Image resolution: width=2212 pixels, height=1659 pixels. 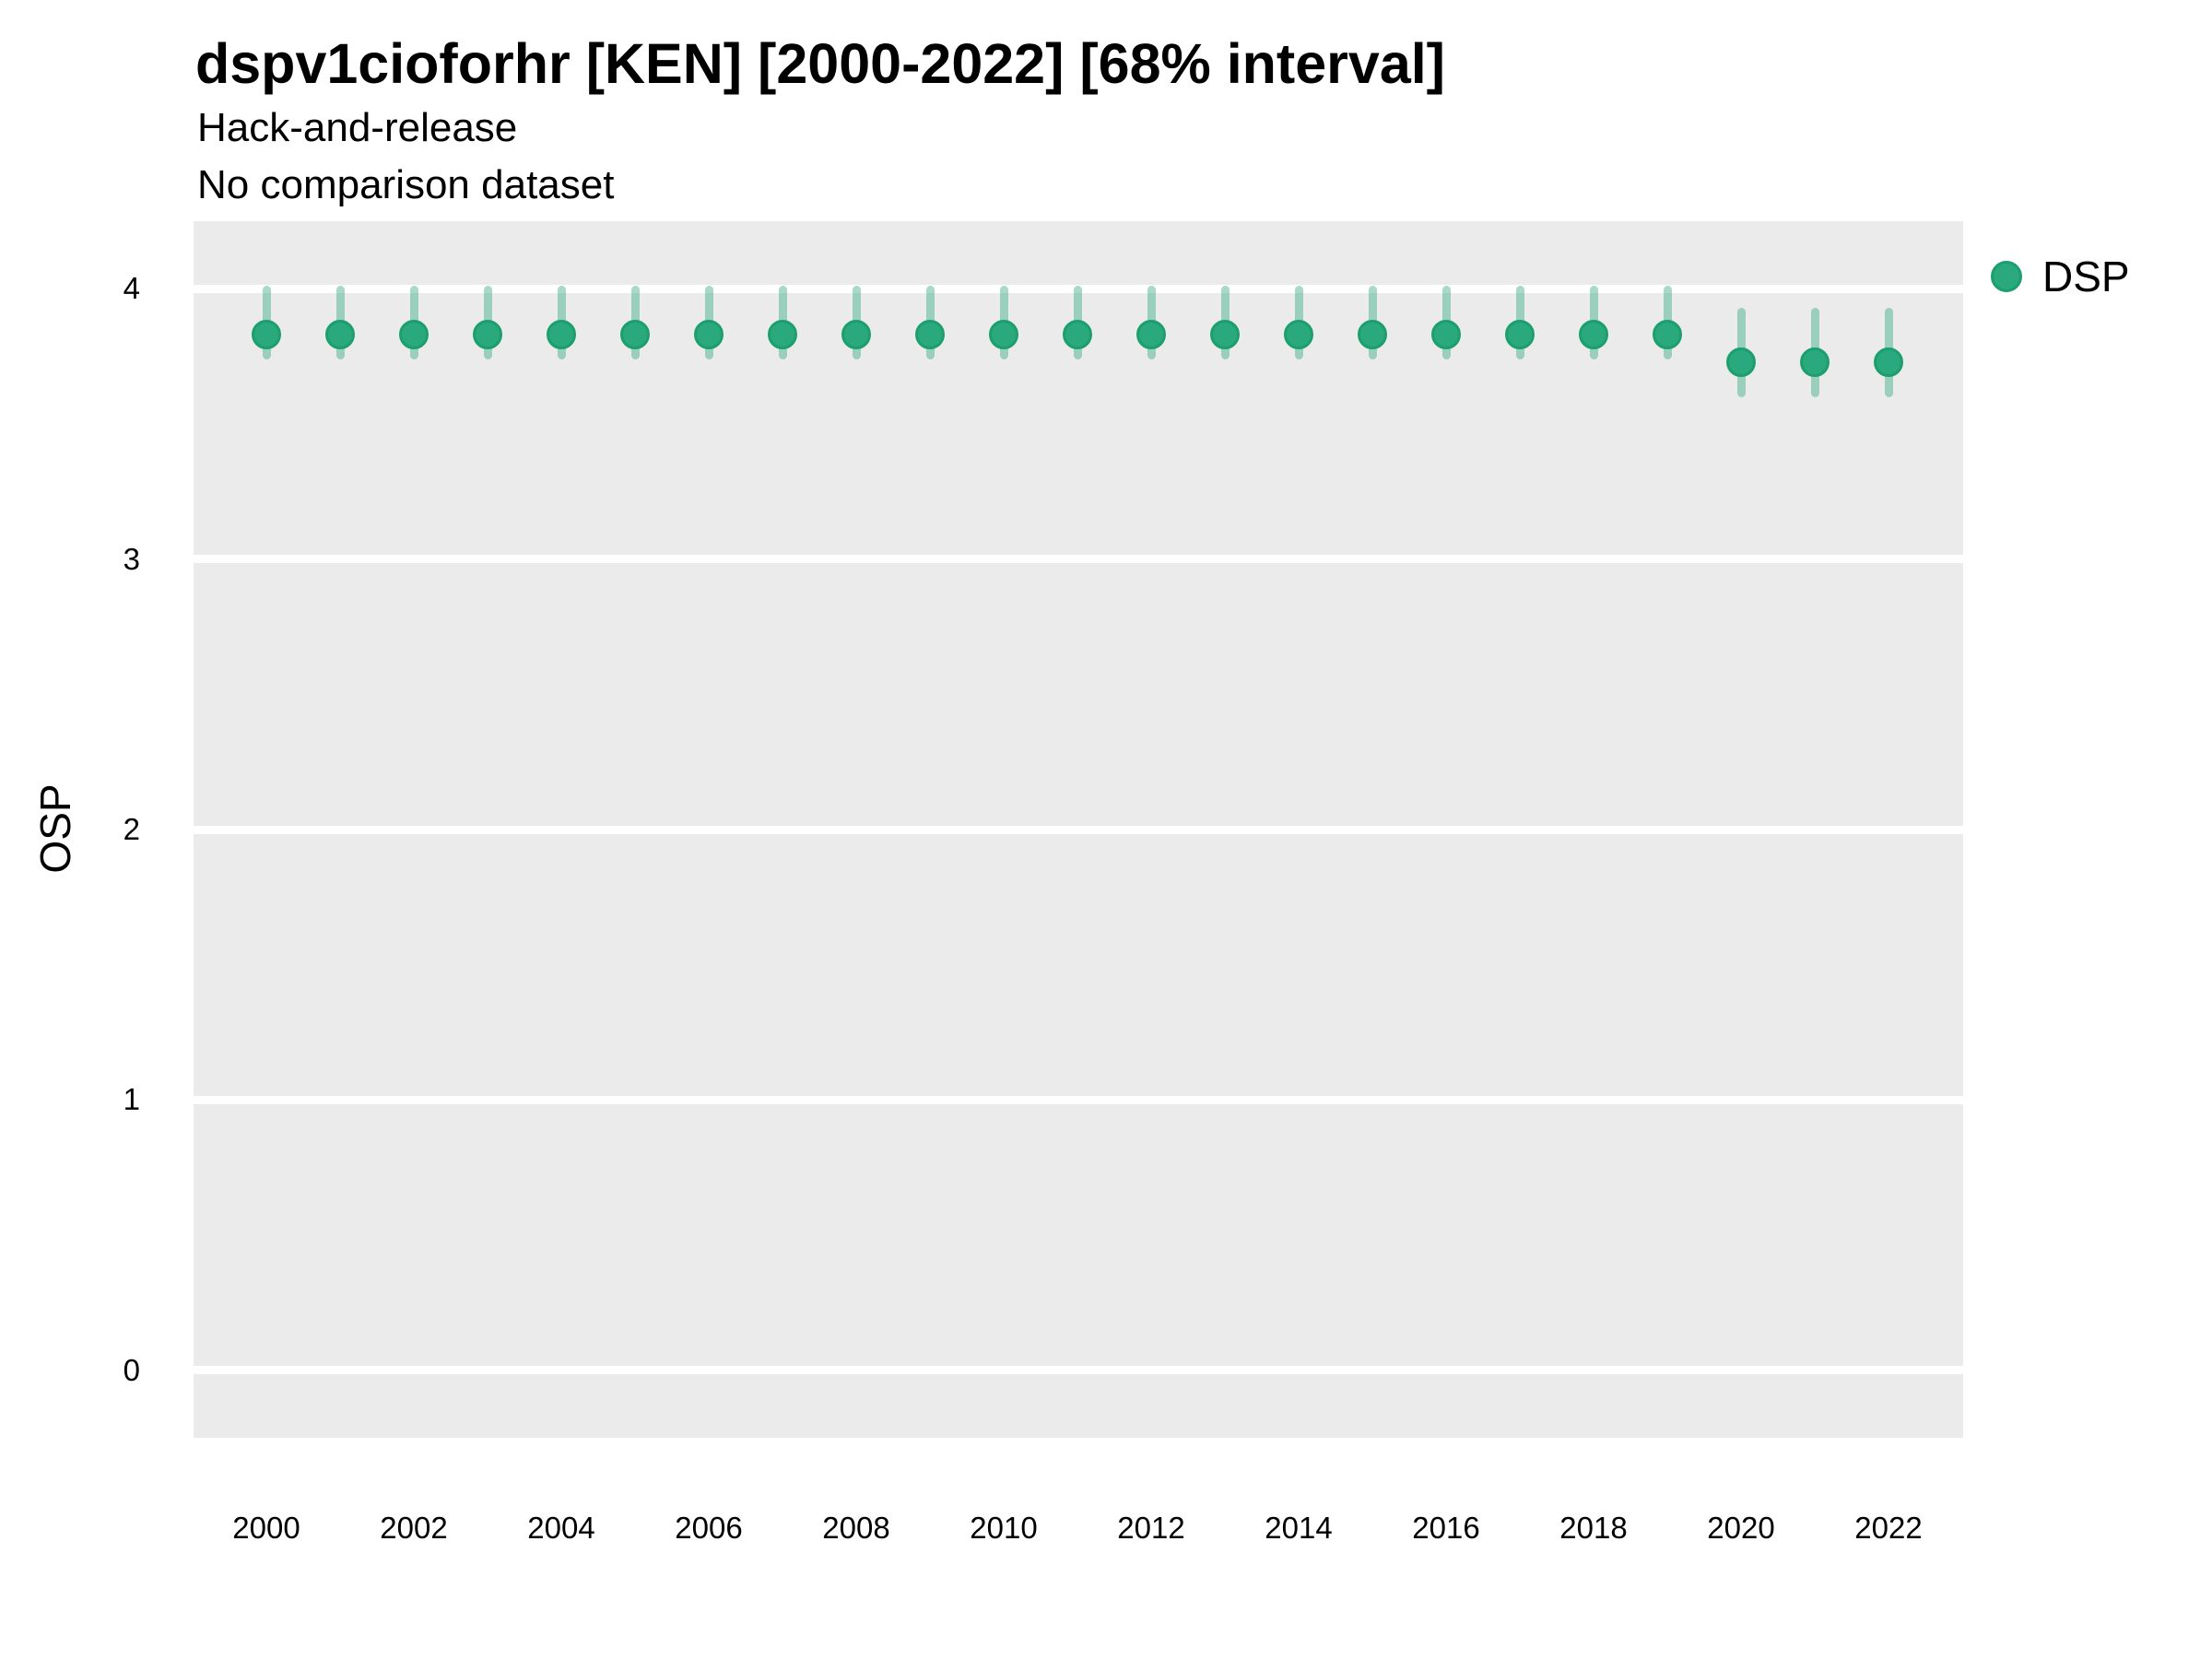 What do you see at coordinates (340, 335) in the screenshot?
I see `data-point-2001` at bounding box center [340, 335].